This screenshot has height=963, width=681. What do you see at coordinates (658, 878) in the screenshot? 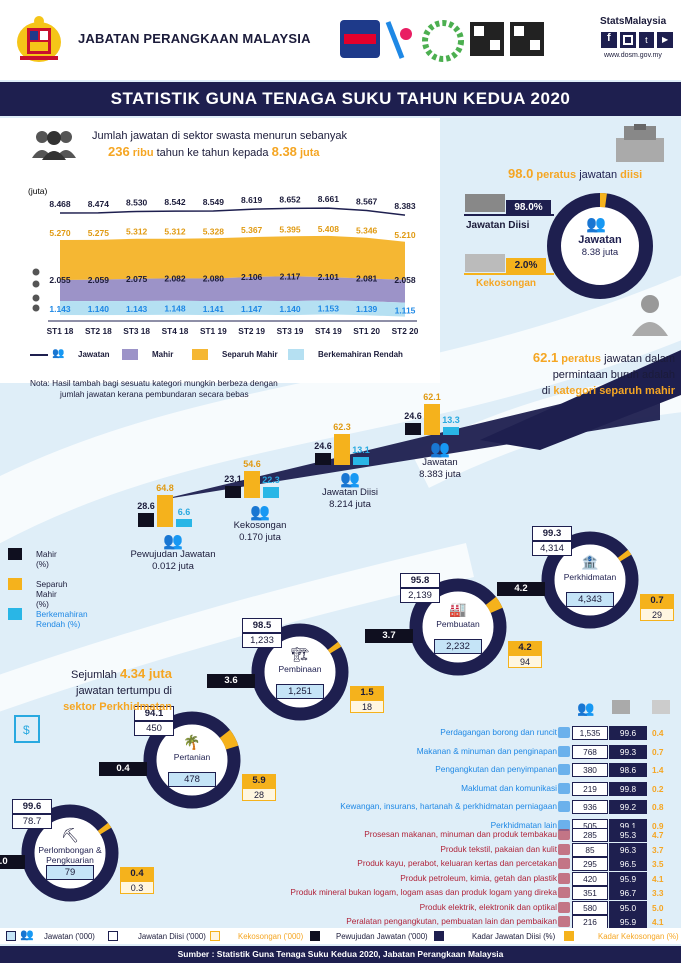
I see `row-kosong-pct: 4.1` at bounding box center [658, 878].